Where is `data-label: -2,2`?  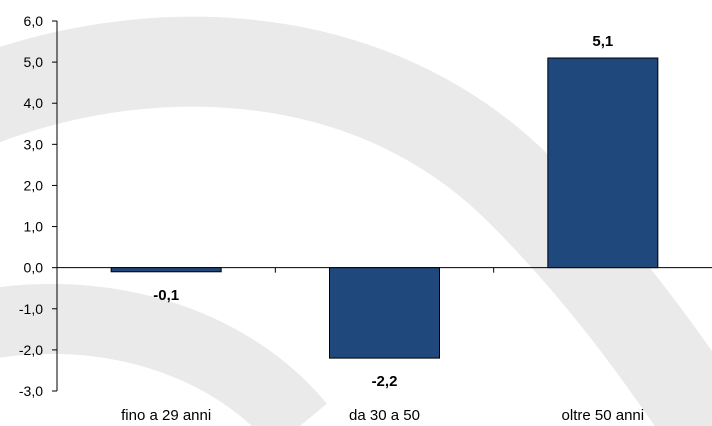 data-label: -2,2 is located at coordinates (385, 381).